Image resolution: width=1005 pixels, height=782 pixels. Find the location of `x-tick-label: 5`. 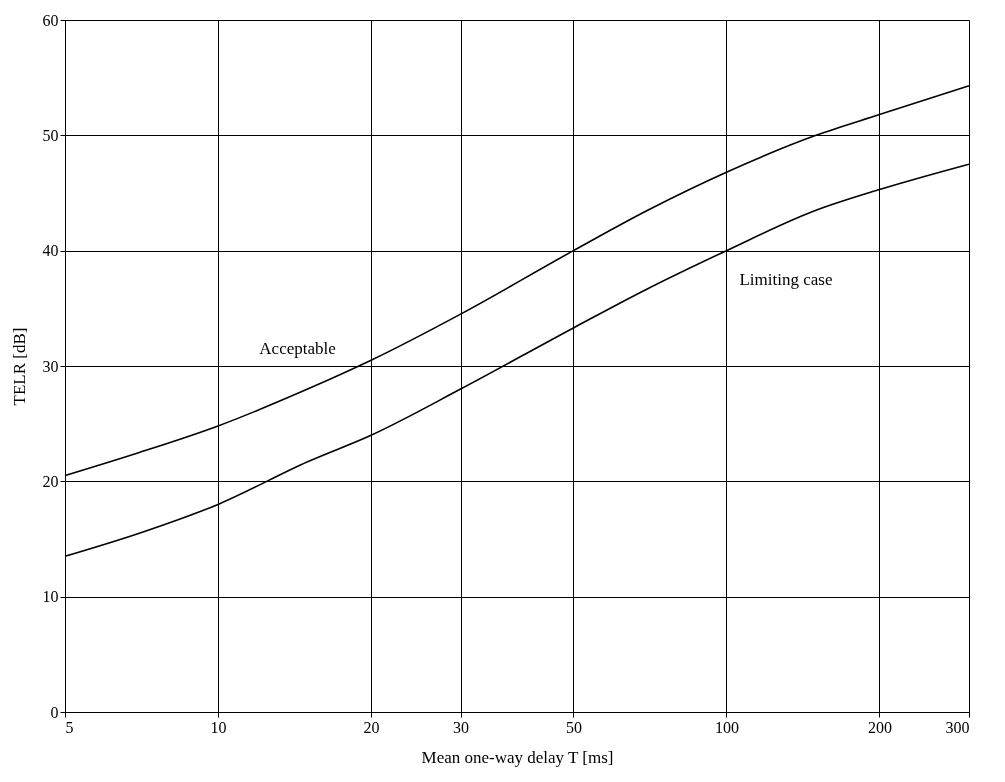

x-tick-label: 5 is located at coordinates (69, 727).